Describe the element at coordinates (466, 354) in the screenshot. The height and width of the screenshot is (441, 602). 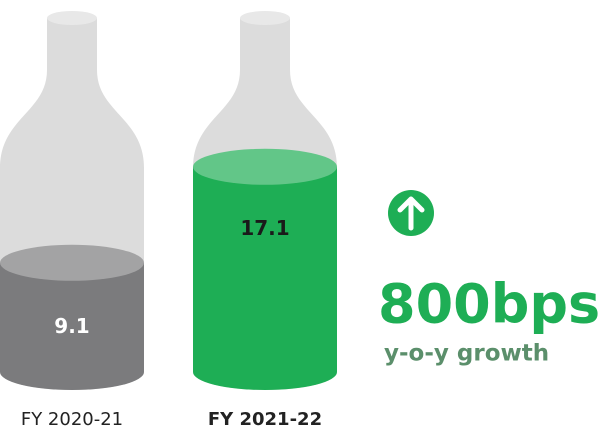
I see `growth-caption: y-o-y growth` at that location.